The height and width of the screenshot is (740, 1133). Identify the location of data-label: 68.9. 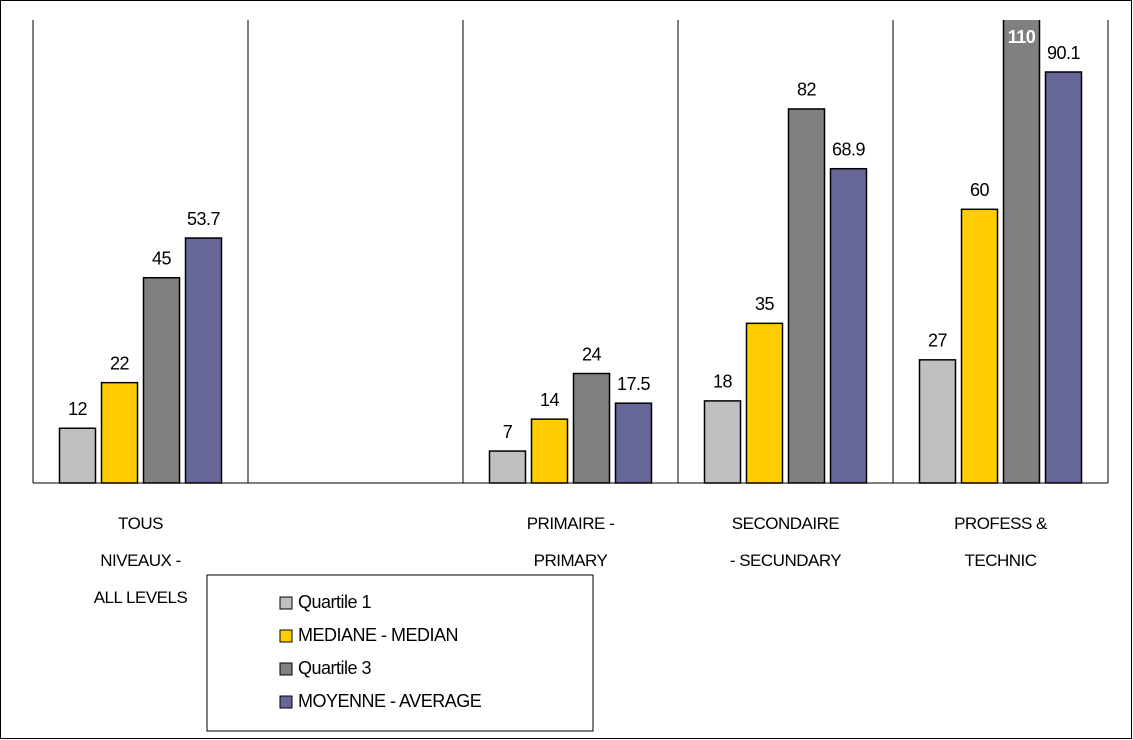
(849, 149).